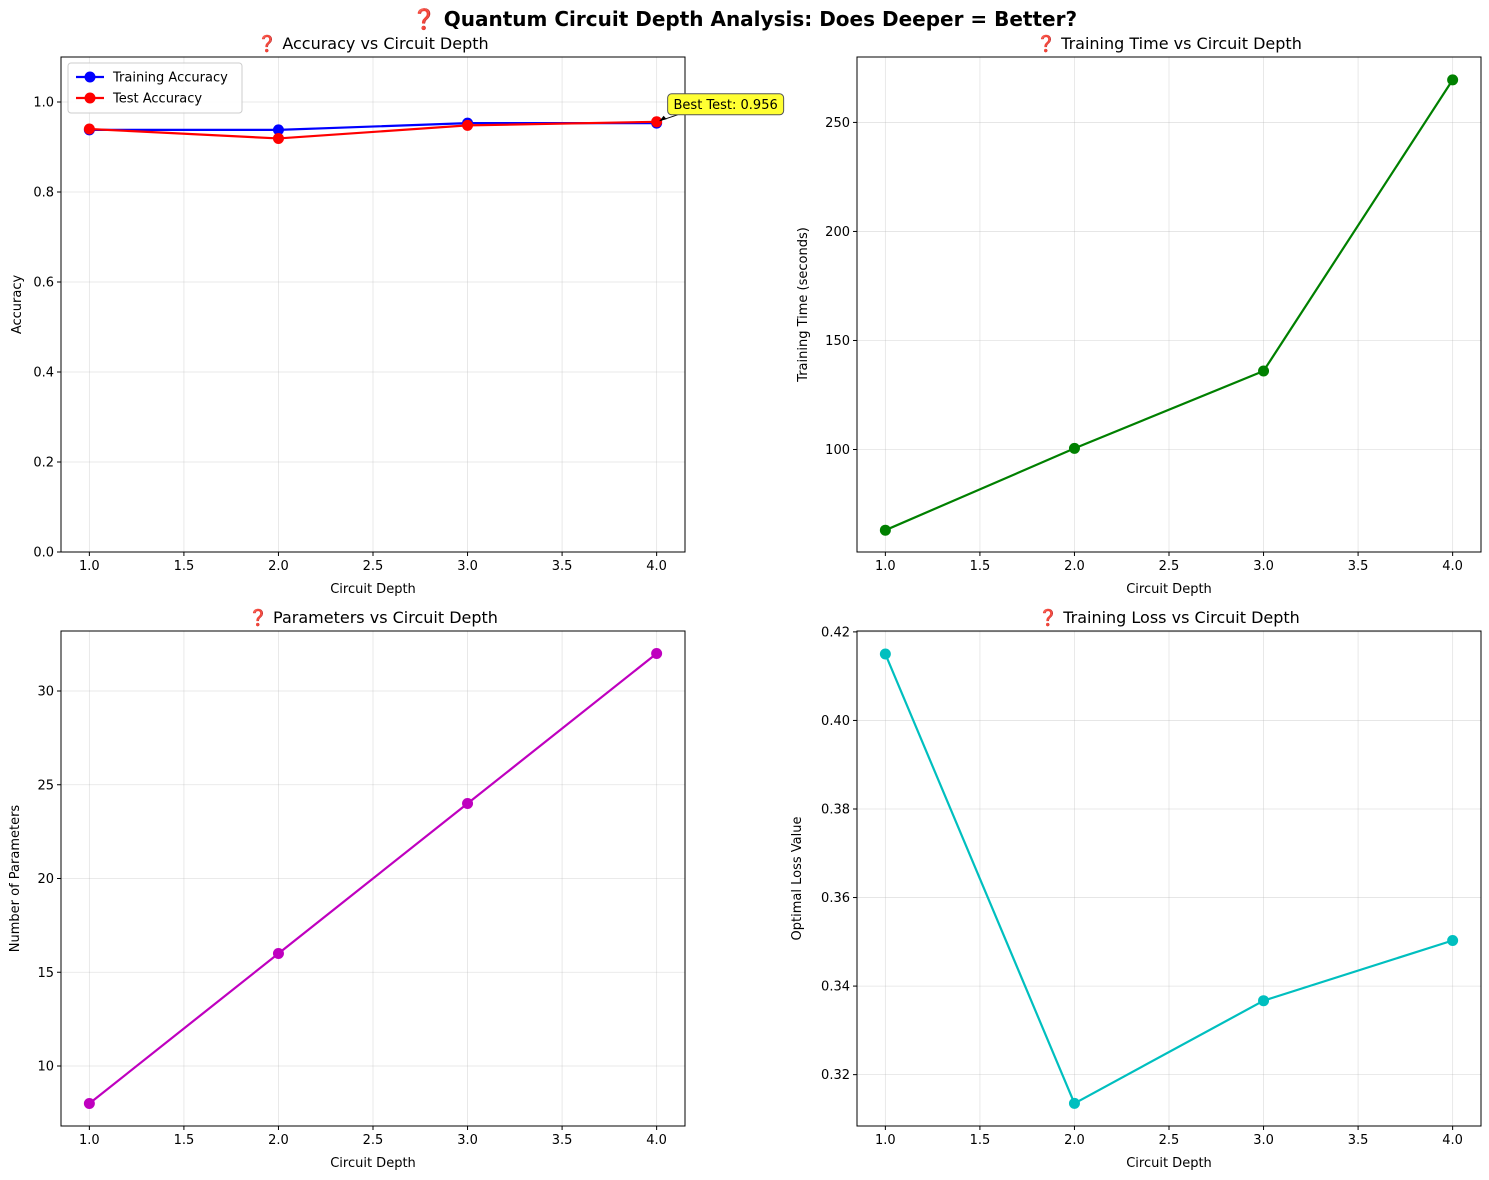 This screenshot has height=1180, width=1489. I want to click on y-tick-label: 0.34, so click(835, 987).